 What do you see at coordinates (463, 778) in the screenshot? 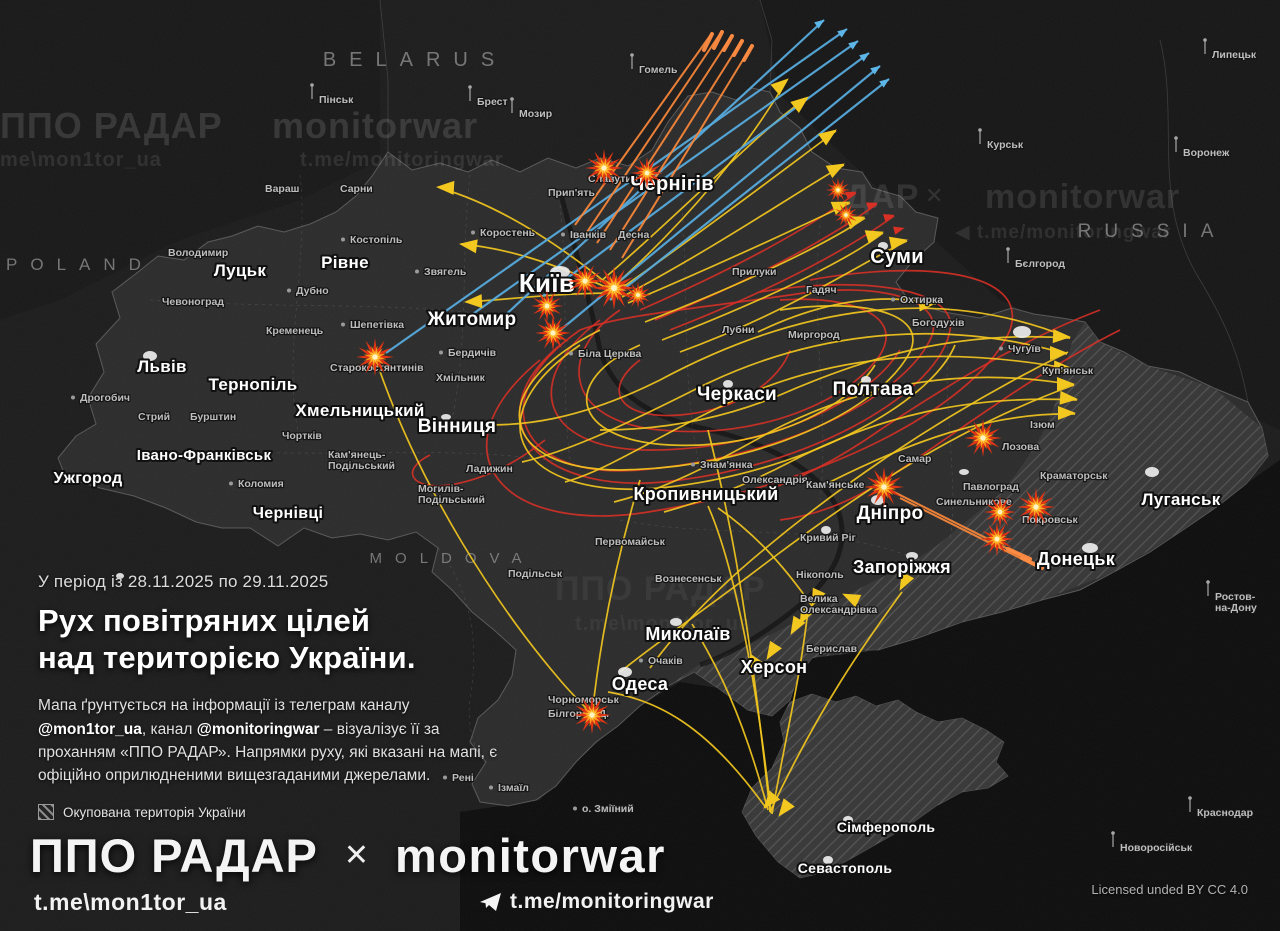
I see `minor-city-label: Рені` at bounding box center [463, 778].